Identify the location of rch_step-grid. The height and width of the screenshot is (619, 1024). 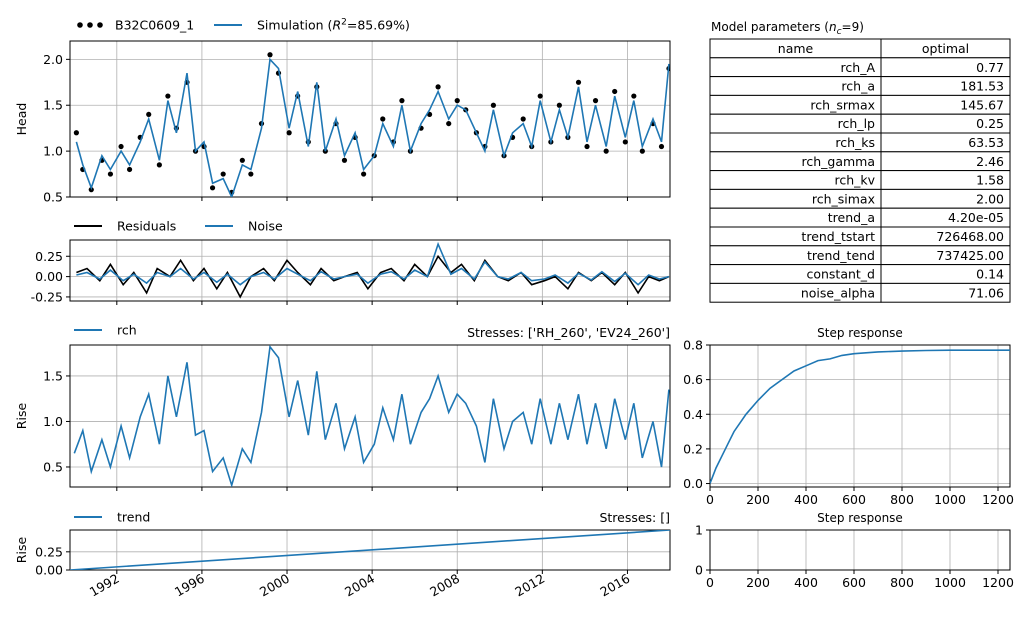
(859, 415).